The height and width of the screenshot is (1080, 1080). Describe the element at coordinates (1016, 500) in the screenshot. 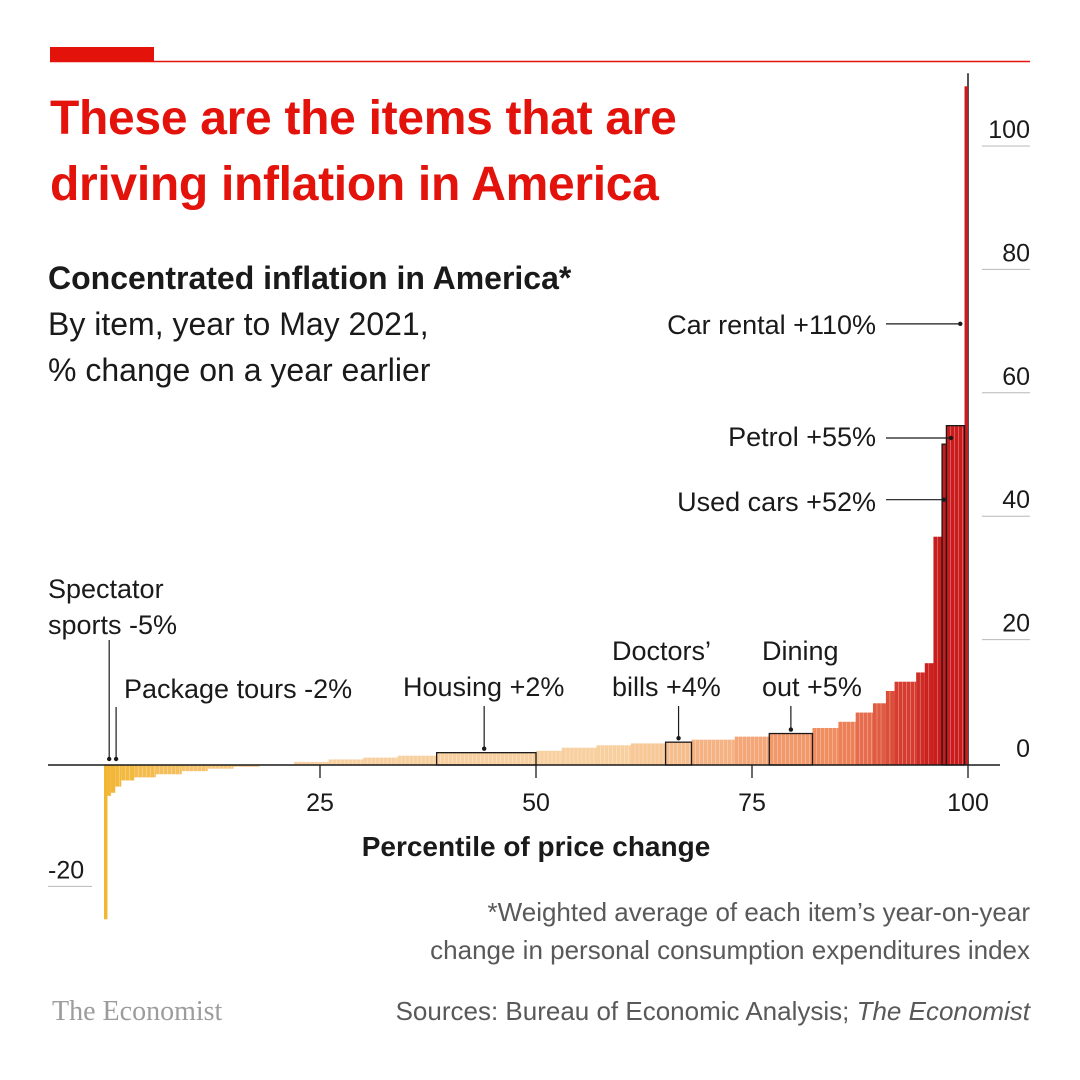

I see `y-tick-label: 40` at that location.